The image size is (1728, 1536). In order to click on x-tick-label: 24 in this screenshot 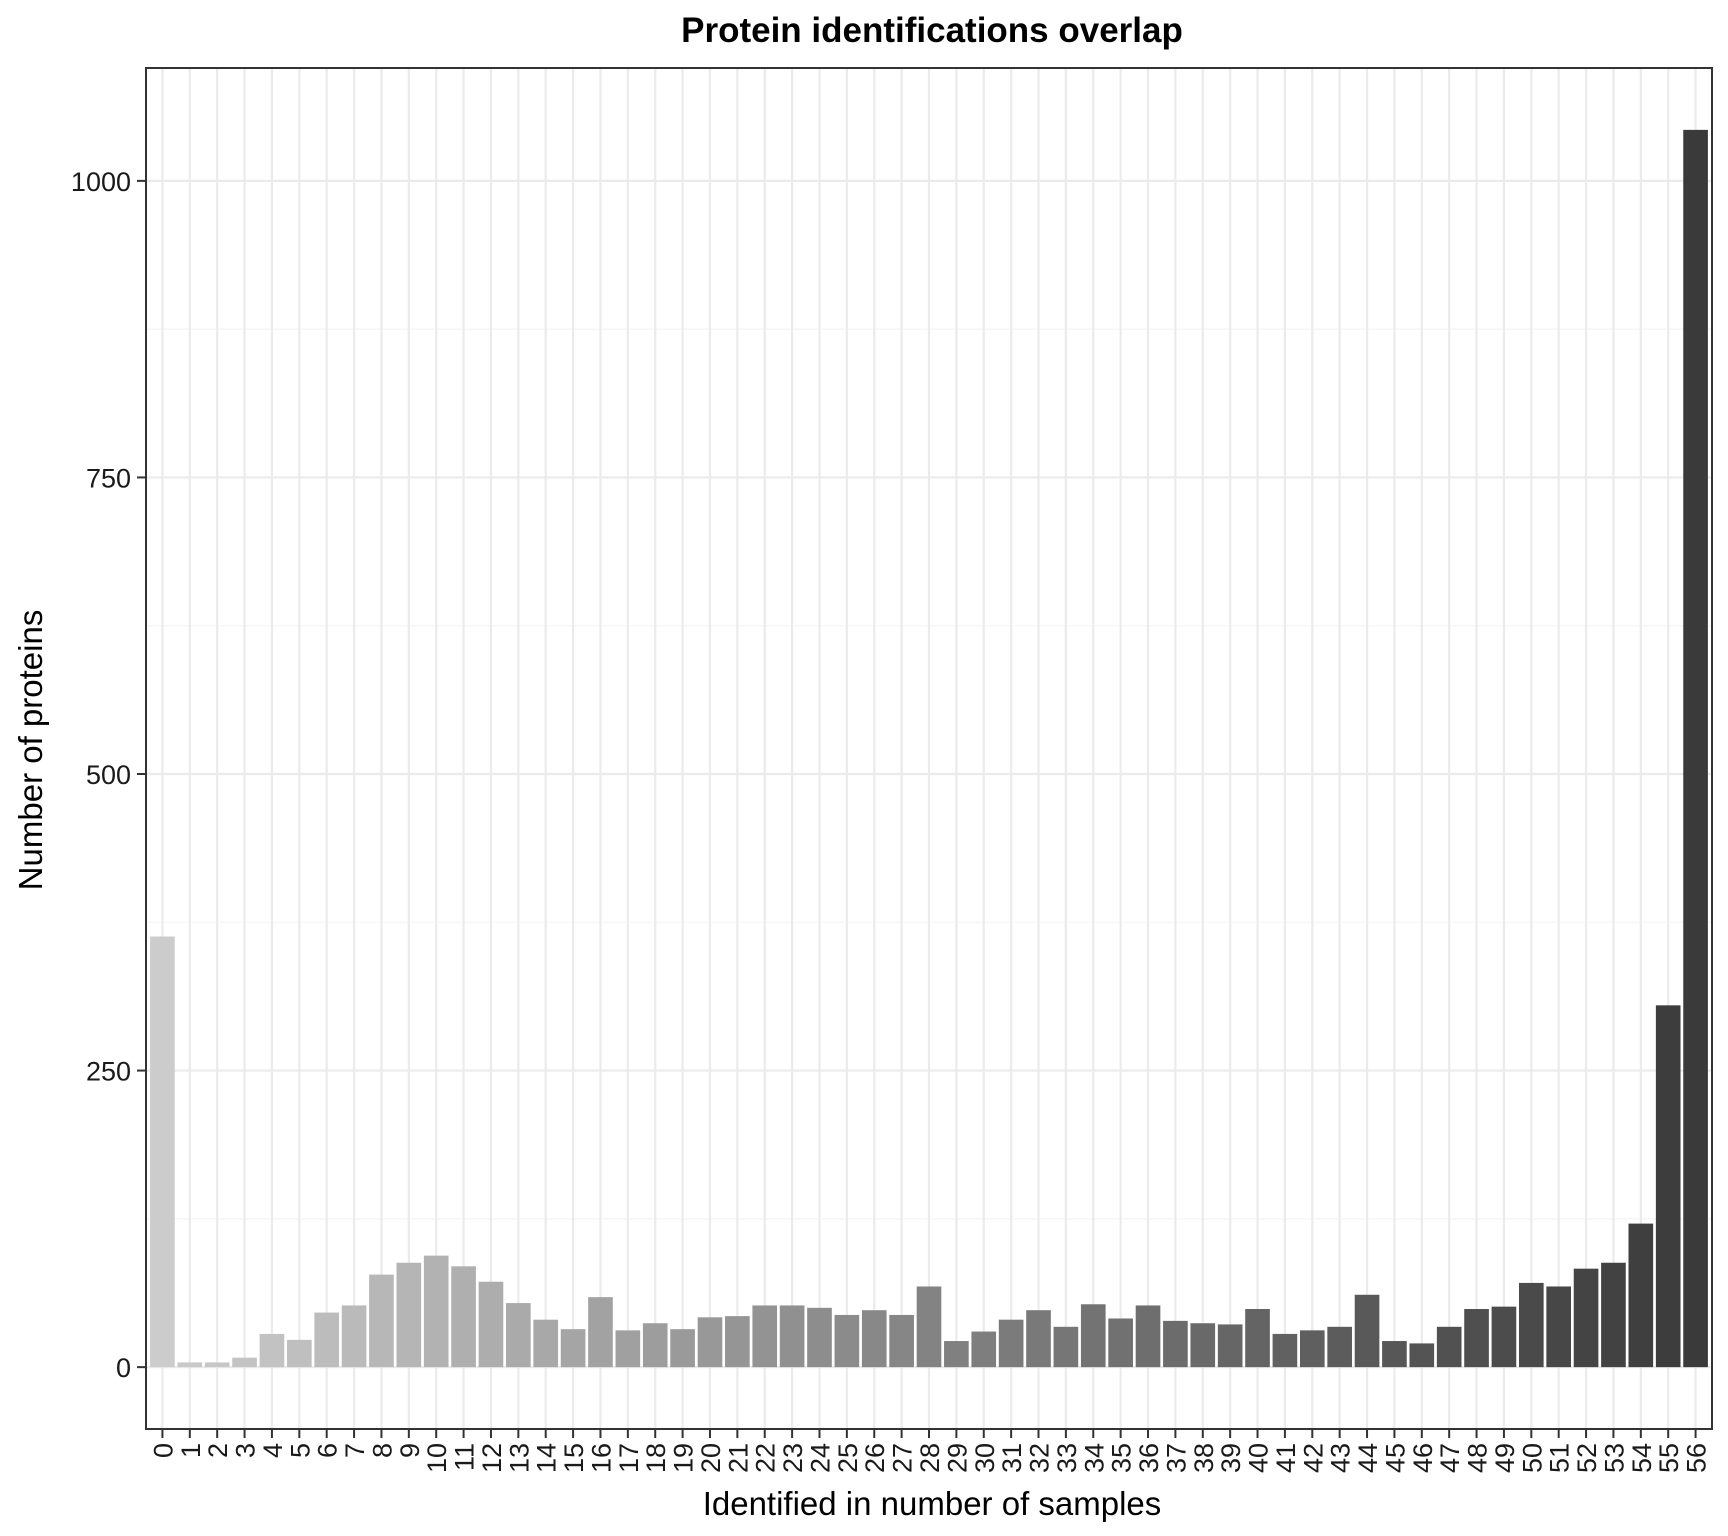, I will do `click(820, 1458)`.